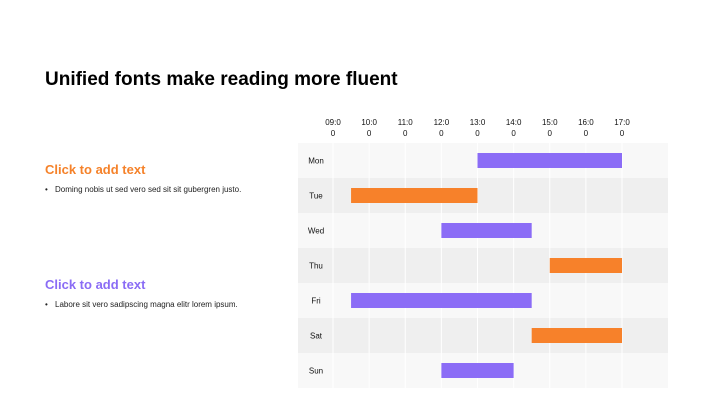 This screenshot has width=720, height=405. Describe the element at coordinates (316, 196) in the screenshot. I see `day-label: Tue` at that location.